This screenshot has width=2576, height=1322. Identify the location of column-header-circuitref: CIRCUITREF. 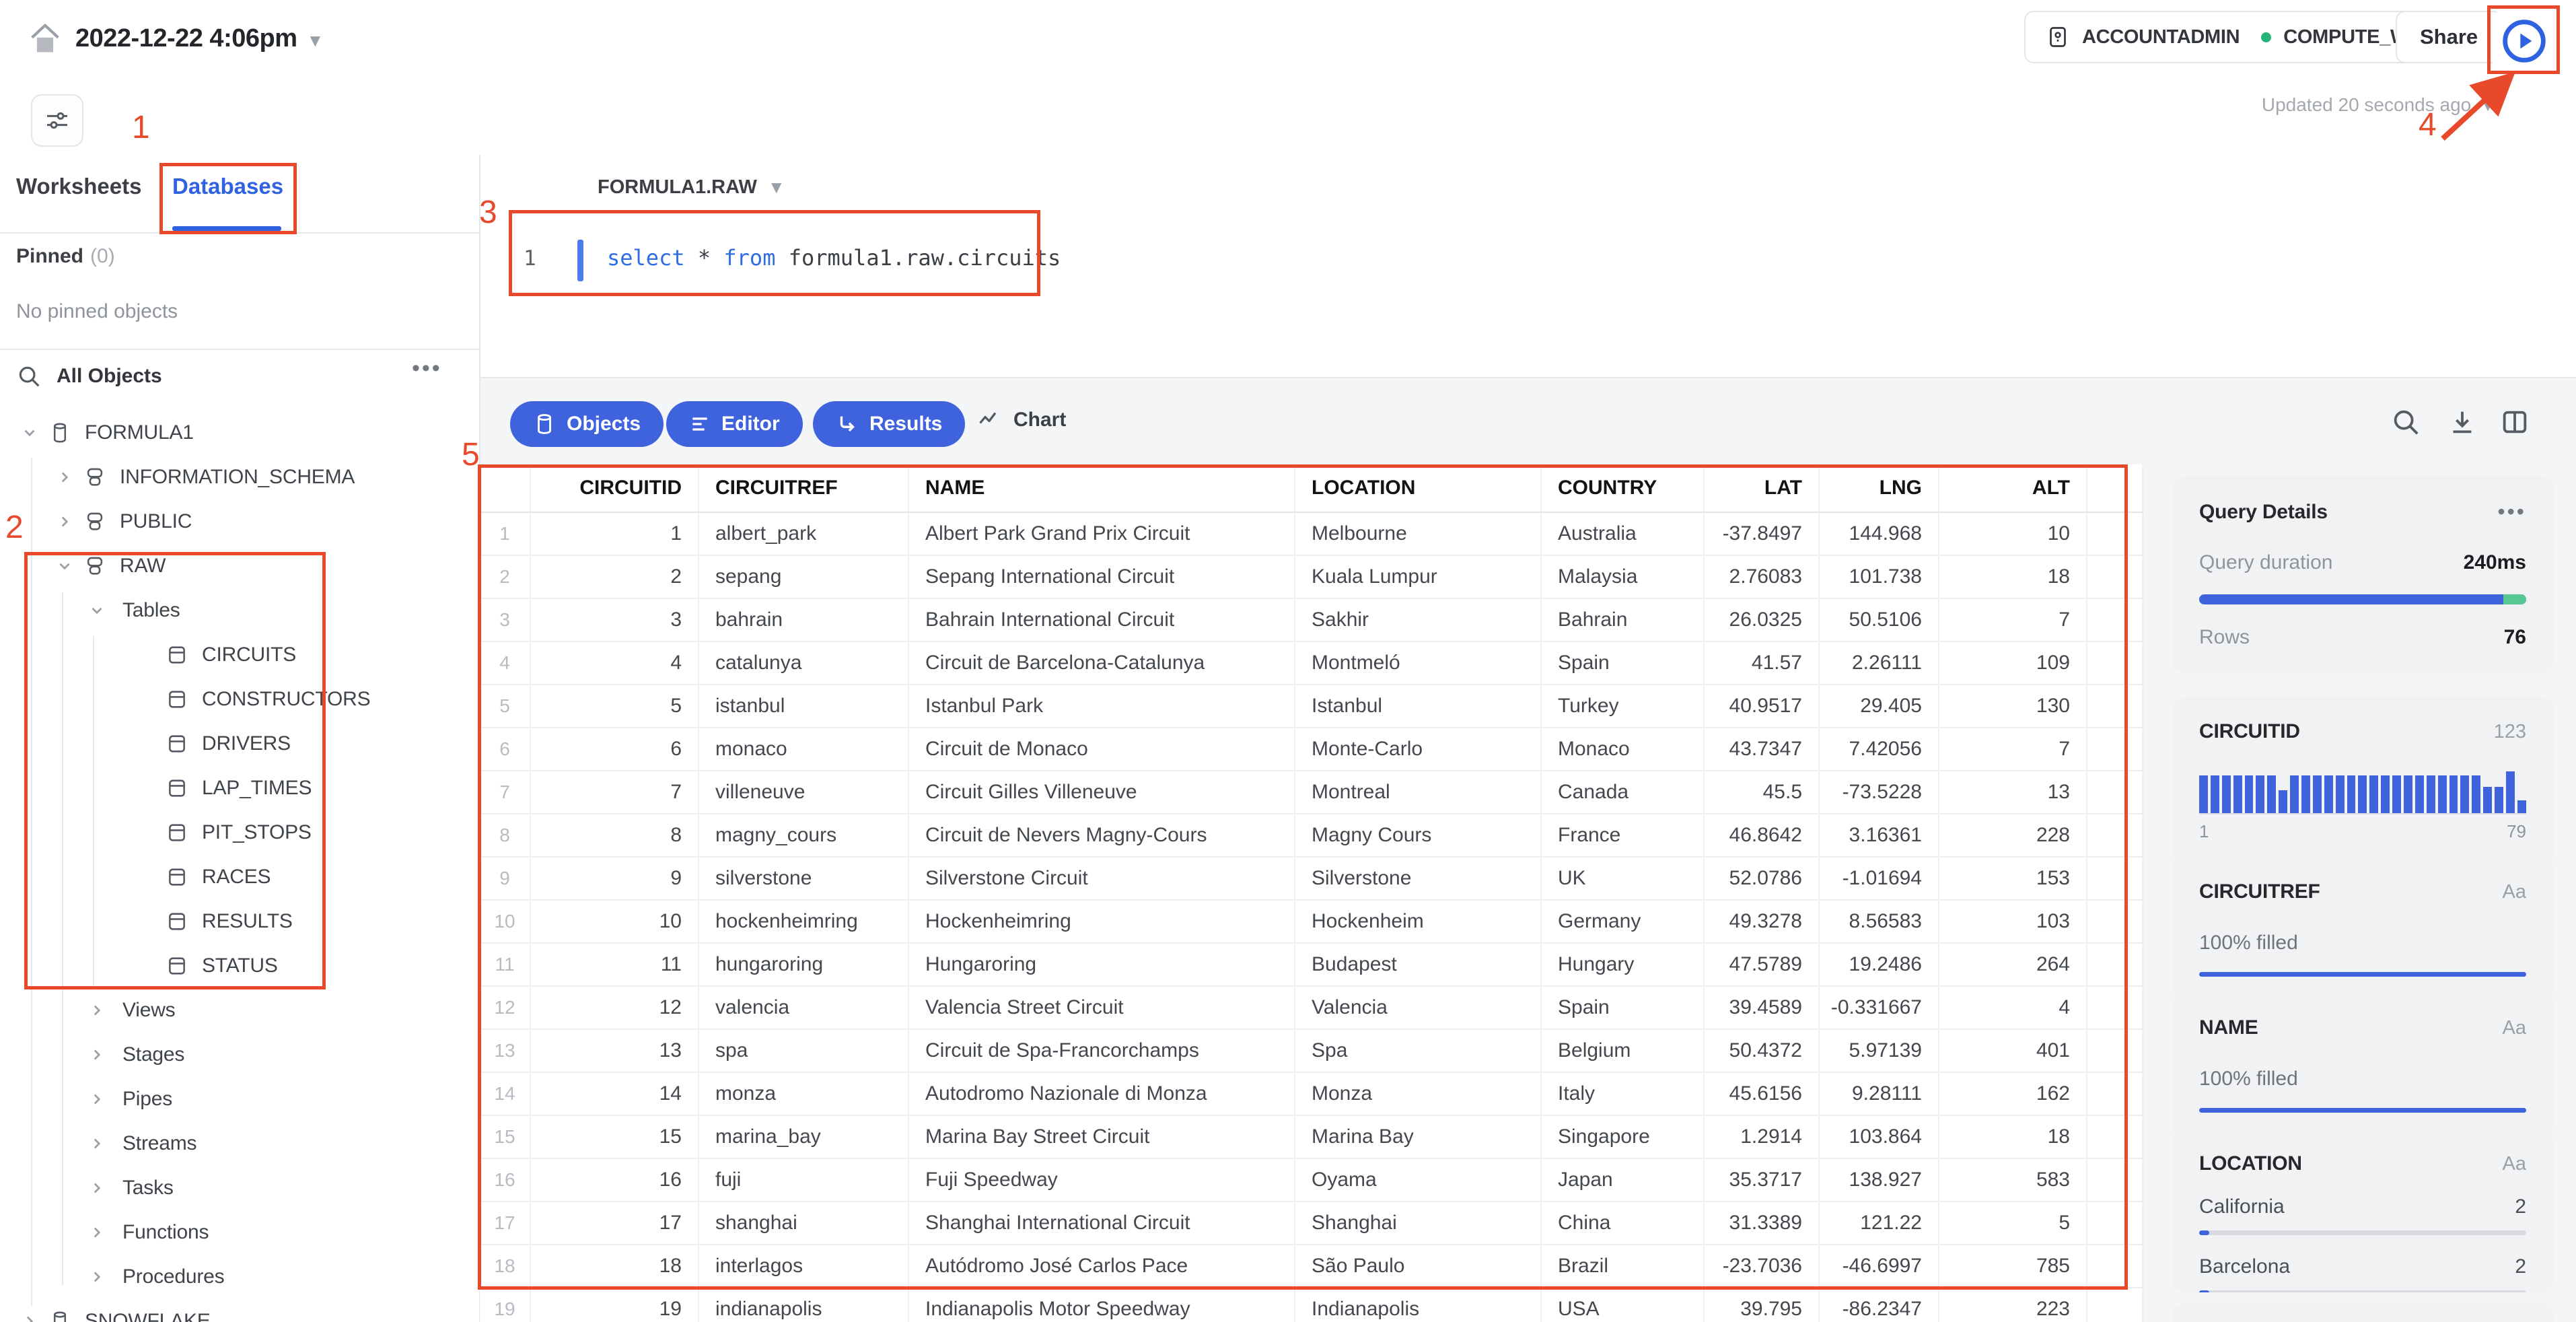
(804, 488).